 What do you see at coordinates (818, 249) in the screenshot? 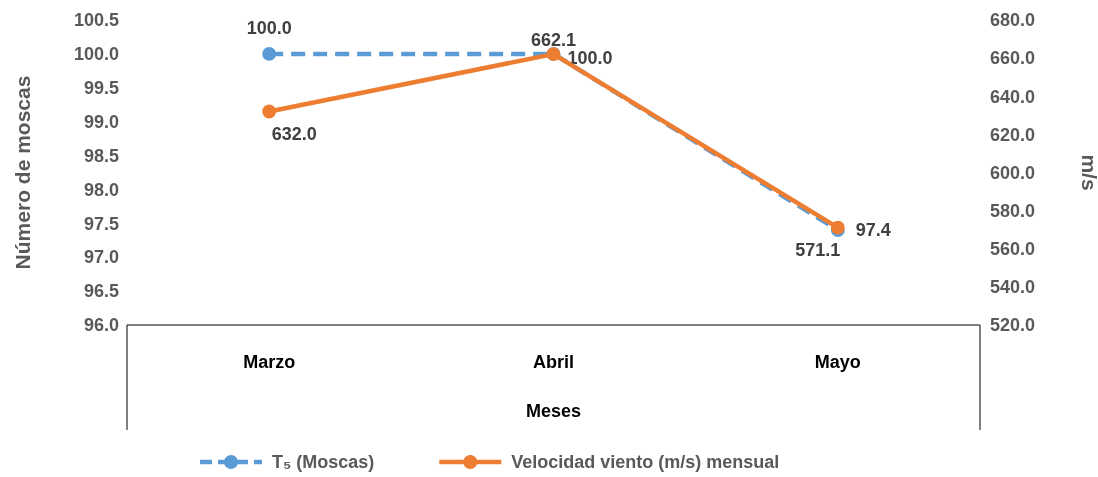
I see `data-label: 571.1` at bounding box center [818, 249].